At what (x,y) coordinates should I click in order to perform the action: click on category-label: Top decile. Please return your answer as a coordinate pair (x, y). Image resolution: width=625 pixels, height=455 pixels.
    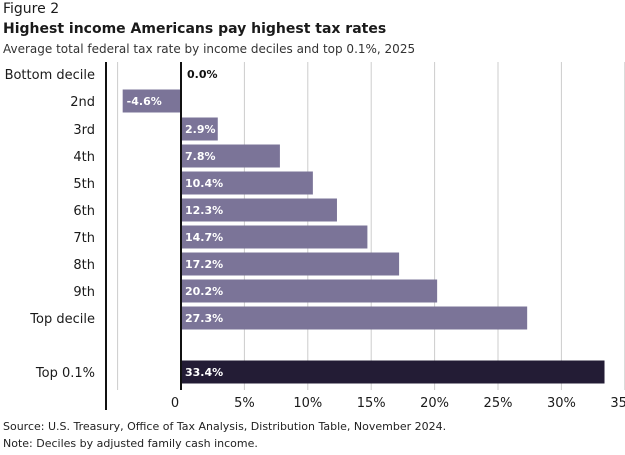
    Looking at the image, I should click on (62, 319).